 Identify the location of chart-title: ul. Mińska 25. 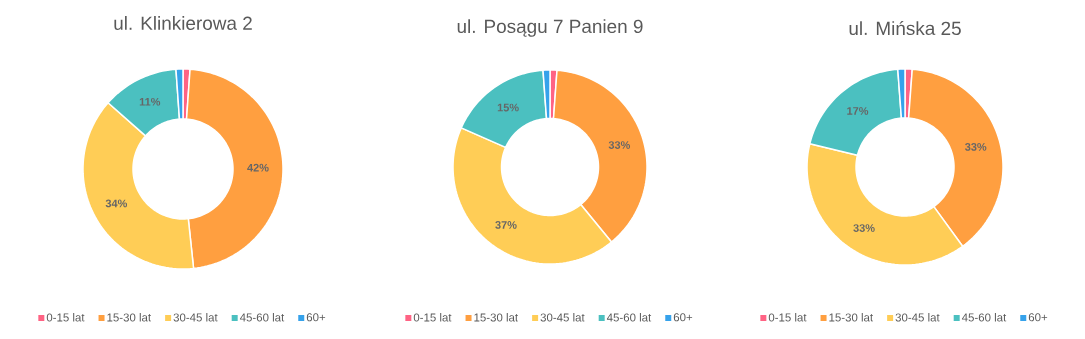
(905, 28).